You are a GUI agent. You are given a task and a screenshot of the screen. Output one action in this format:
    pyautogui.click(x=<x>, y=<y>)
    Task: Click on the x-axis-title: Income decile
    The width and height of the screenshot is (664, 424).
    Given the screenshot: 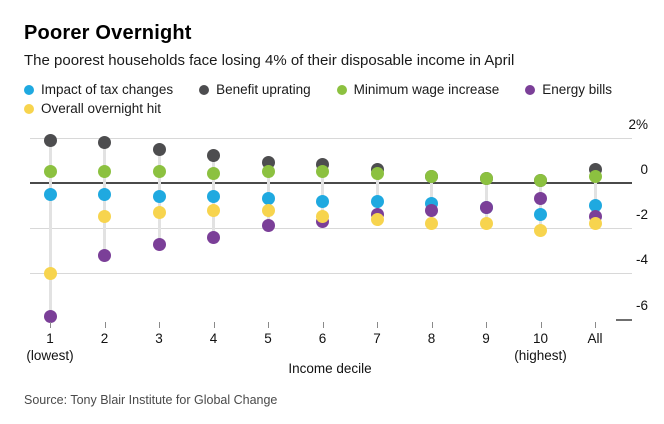 What is the action you would take?
    pyautogui.click(x=330, y=368)
    